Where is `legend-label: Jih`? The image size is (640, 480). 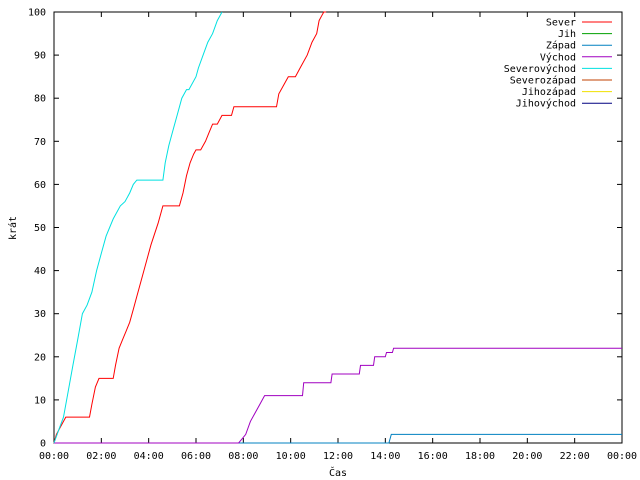
legend-label: Jih is located at coordinates (567, 34).